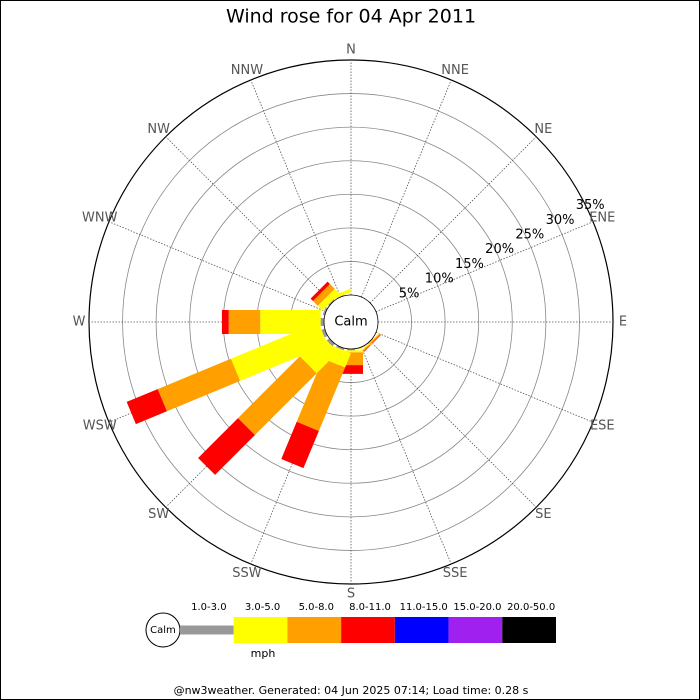  What do you see at coordinates (351, 594) in the screenshot?
I see `direction-label: S` at bounding box center [351, 594].